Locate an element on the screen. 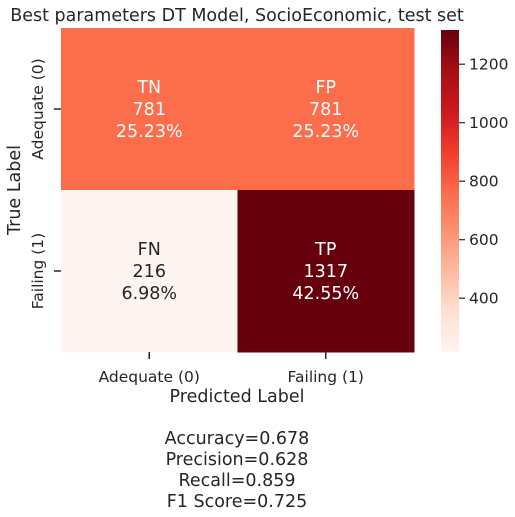 This screenshot has height=517, width=515. cell-fn-label: FN is located at coordinates (149, 250).